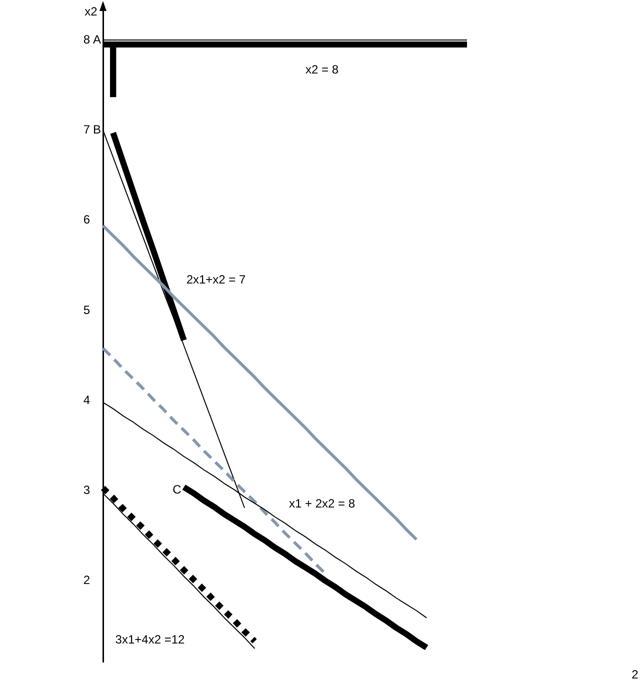 The width and height of the screenshot is (642, 687). What do you see at coordinates (216, 279) in the screenshot?
I see `annotation: 2x1+x2 = 7` at bounding box center [216, 279].